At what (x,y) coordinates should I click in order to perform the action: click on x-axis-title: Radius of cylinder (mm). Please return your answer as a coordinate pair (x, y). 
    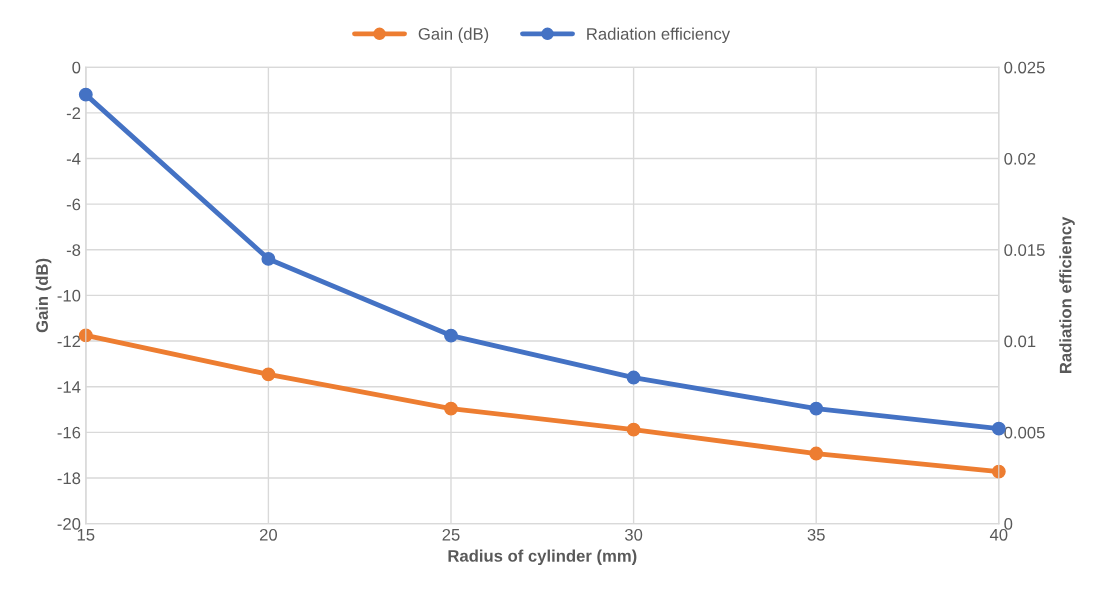
    Looking at the image, I should click on (542, 557).